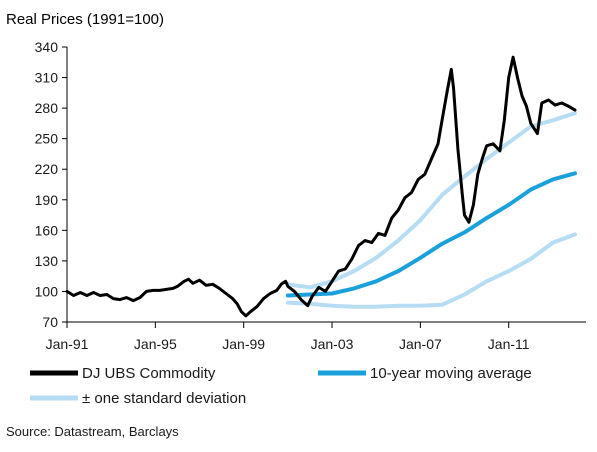  I want to click on x-tick-label: Jan-03, so click(332, 344).